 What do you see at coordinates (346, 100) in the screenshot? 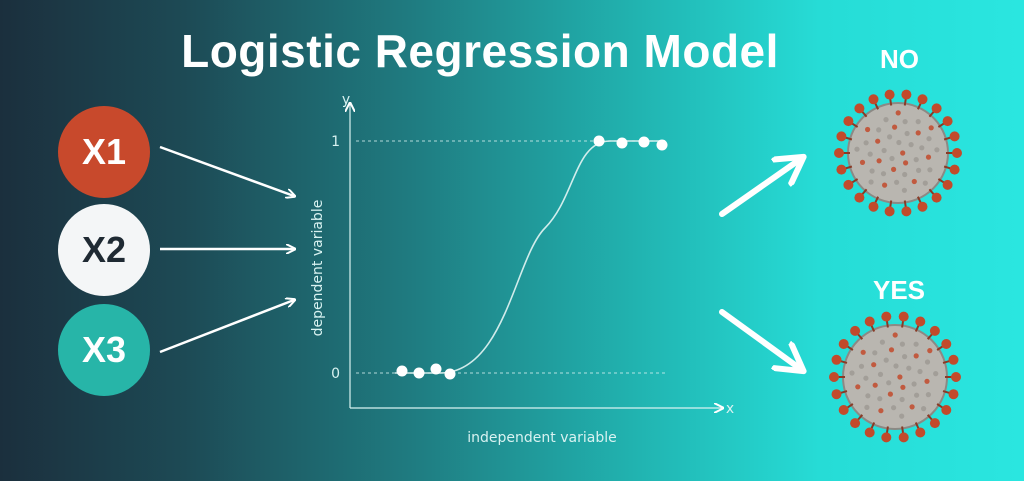
I see `y-axis-letter: y` at bounding box center [346, 100].